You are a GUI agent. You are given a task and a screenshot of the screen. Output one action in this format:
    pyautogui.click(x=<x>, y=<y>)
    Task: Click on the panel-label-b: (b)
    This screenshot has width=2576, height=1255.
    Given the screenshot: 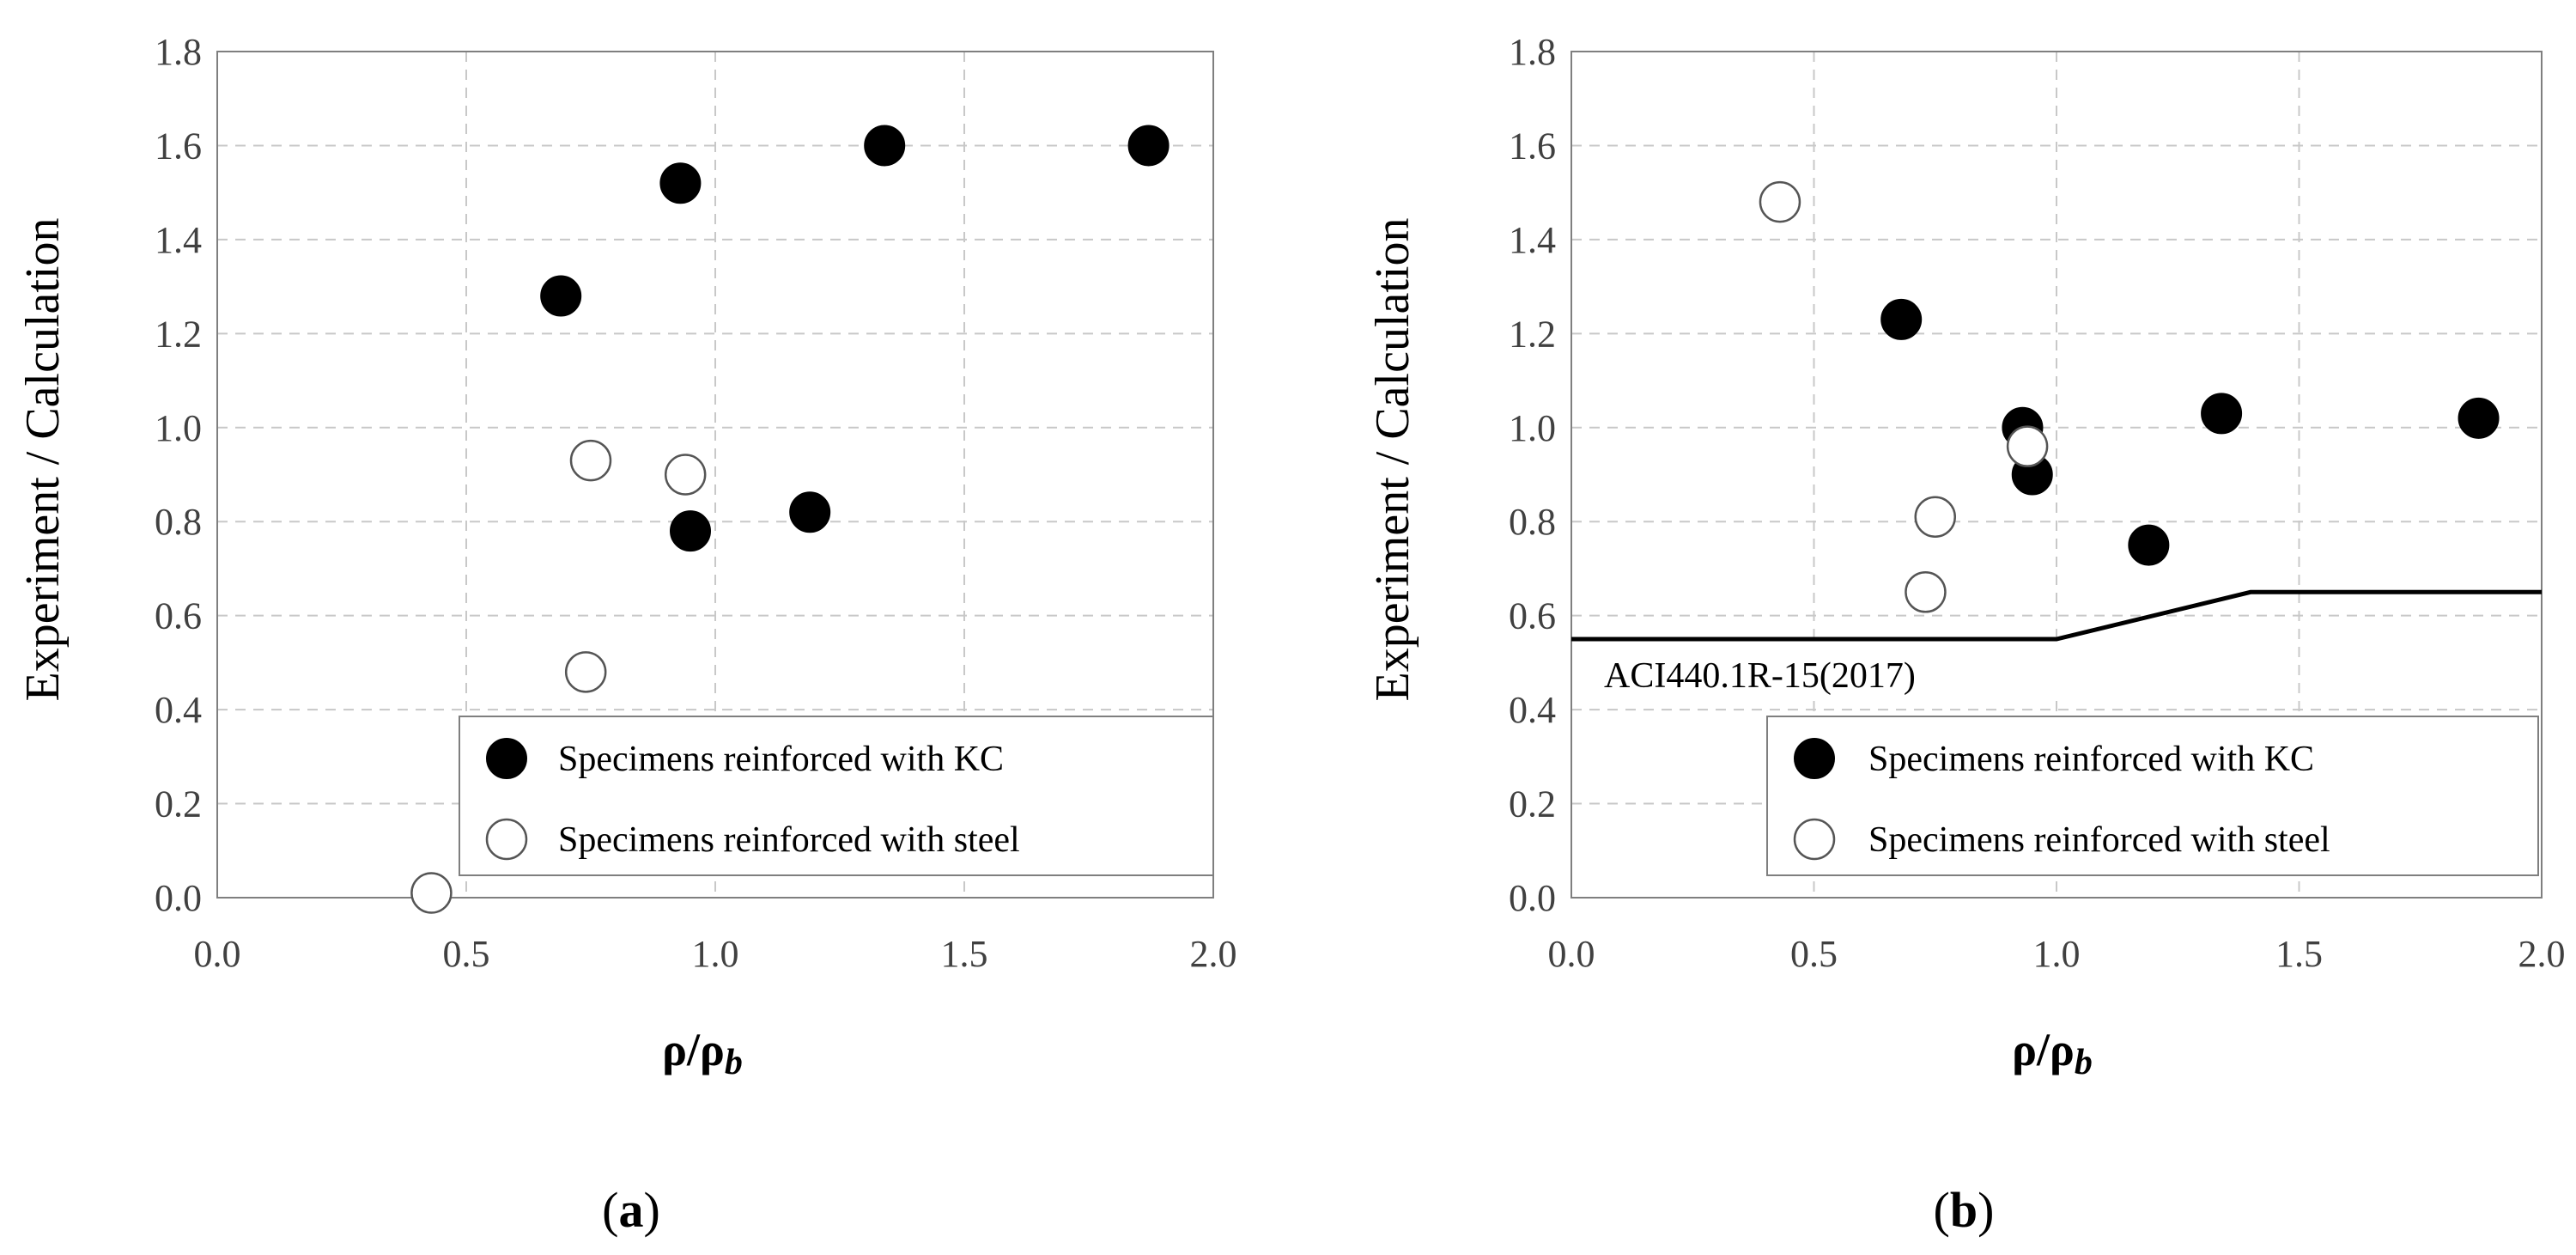 What is the action you would take?
    pyautogui.click(x=1965, y=1210)
    